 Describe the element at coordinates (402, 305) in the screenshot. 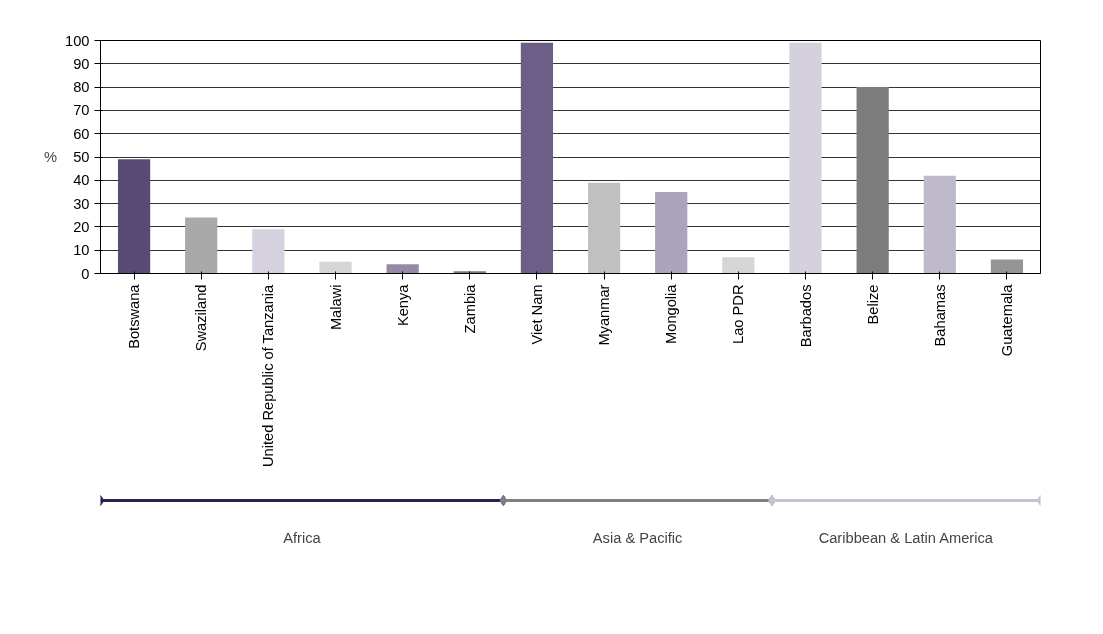

I see `x-tick-label: Kenya` at that location.